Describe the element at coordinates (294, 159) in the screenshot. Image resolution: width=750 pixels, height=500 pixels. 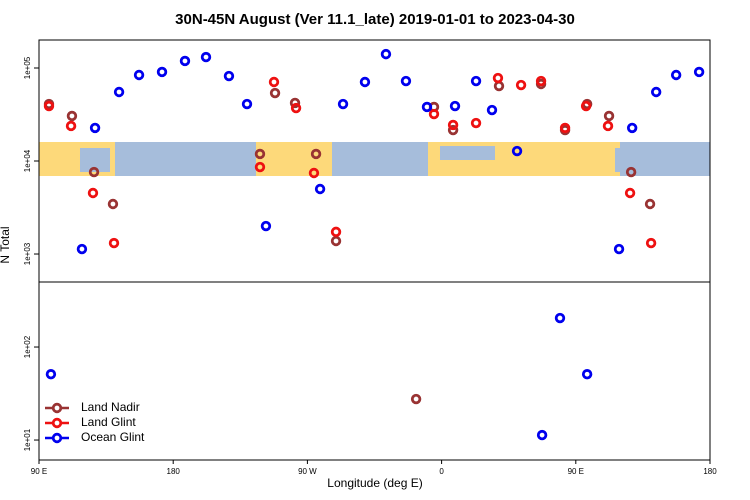
I see `land-band` at that location.